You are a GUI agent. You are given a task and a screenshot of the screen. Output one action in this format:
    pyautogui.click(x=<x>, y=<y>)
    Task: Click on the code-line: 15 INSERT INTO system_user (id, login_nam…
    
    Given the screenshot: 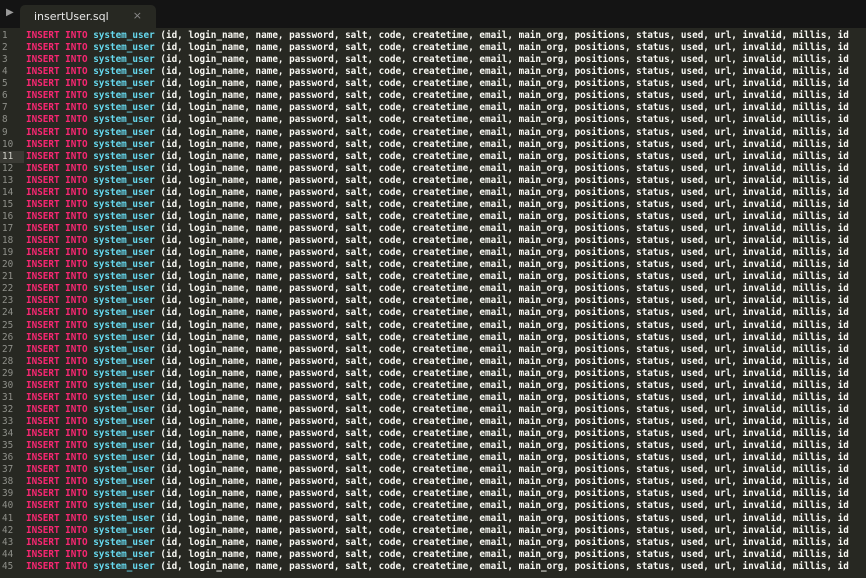 What is the action you would take?
    pyautogui.click(x=433, y=205)
    